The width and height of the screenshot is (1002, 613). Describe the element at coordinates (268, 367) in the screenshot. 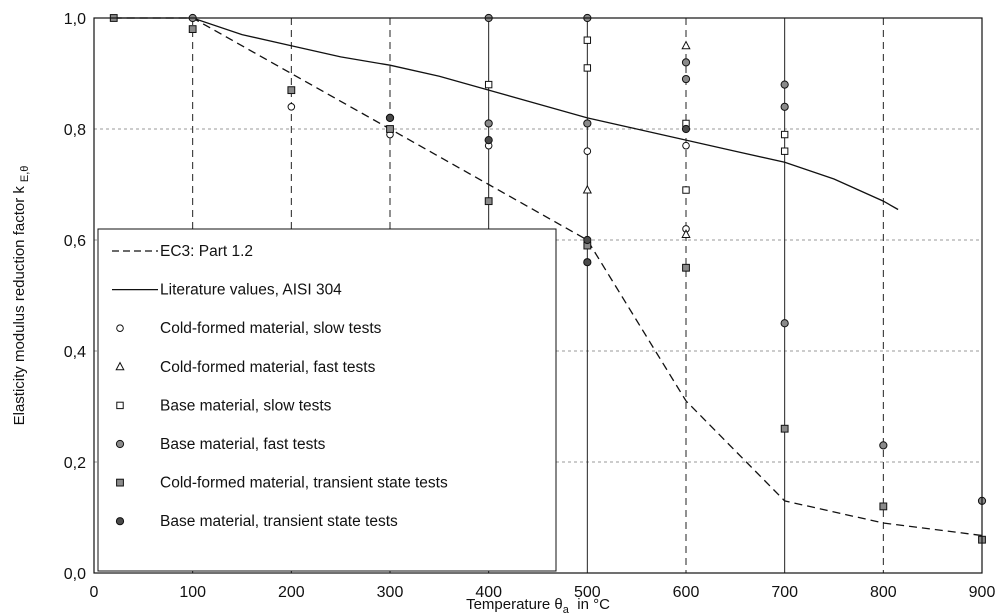

I see `legend-label: Cold-formed material, fast tests` at that location.